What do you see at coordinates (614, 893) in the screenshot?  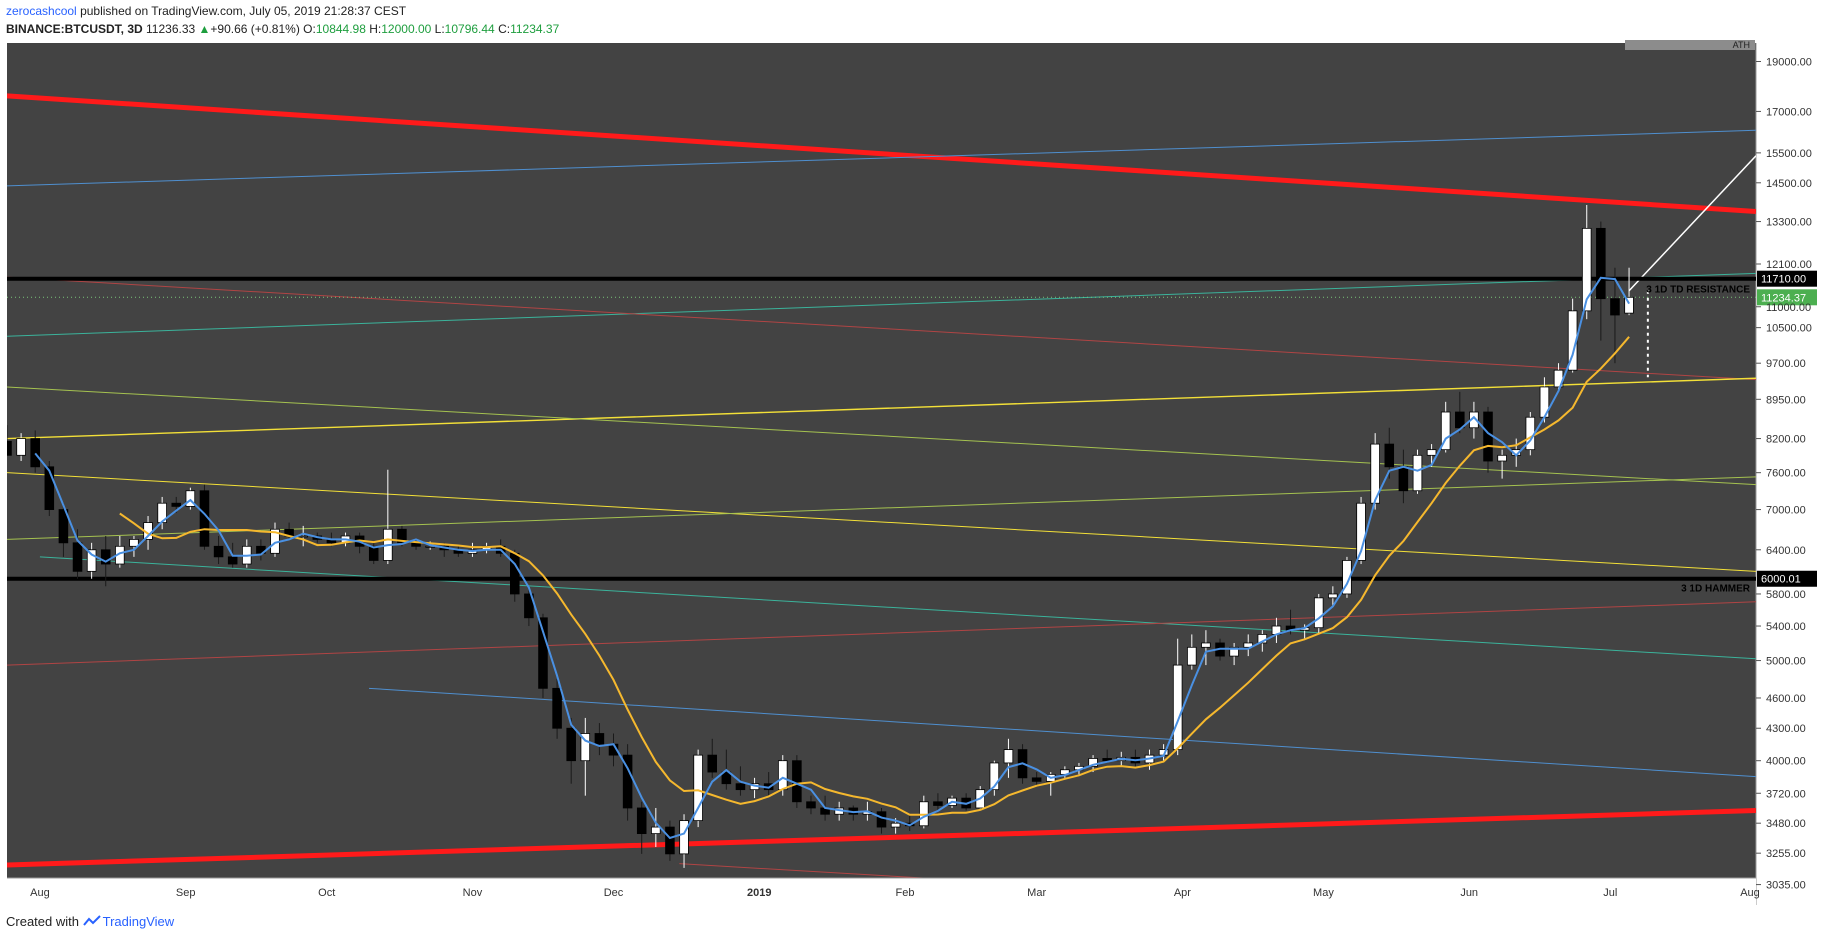 I see `x-tick-label: Dec` at bounding box center [614, 893].